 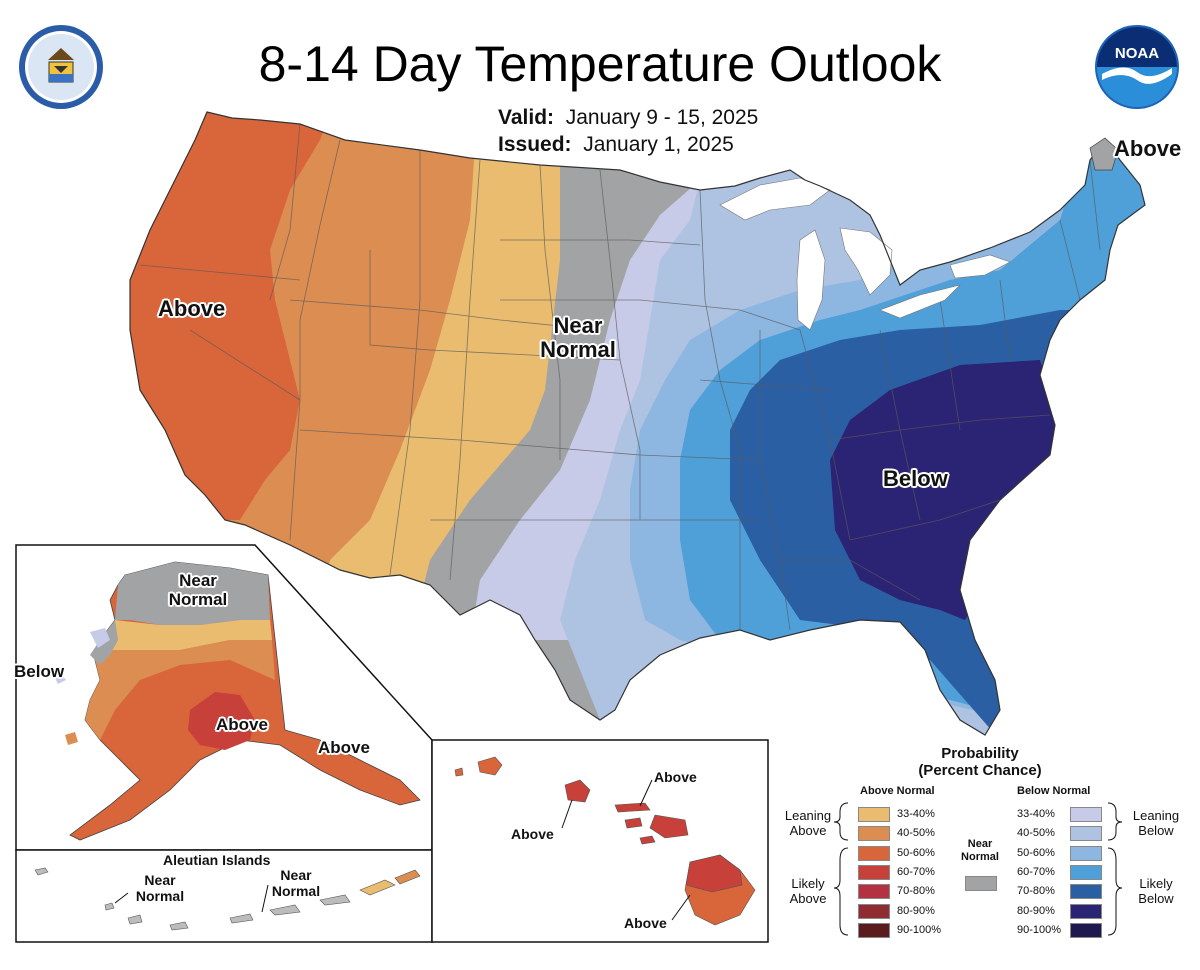 I want to click on noaa-logo-icon: NOAA, so click(x=1137, y=67).